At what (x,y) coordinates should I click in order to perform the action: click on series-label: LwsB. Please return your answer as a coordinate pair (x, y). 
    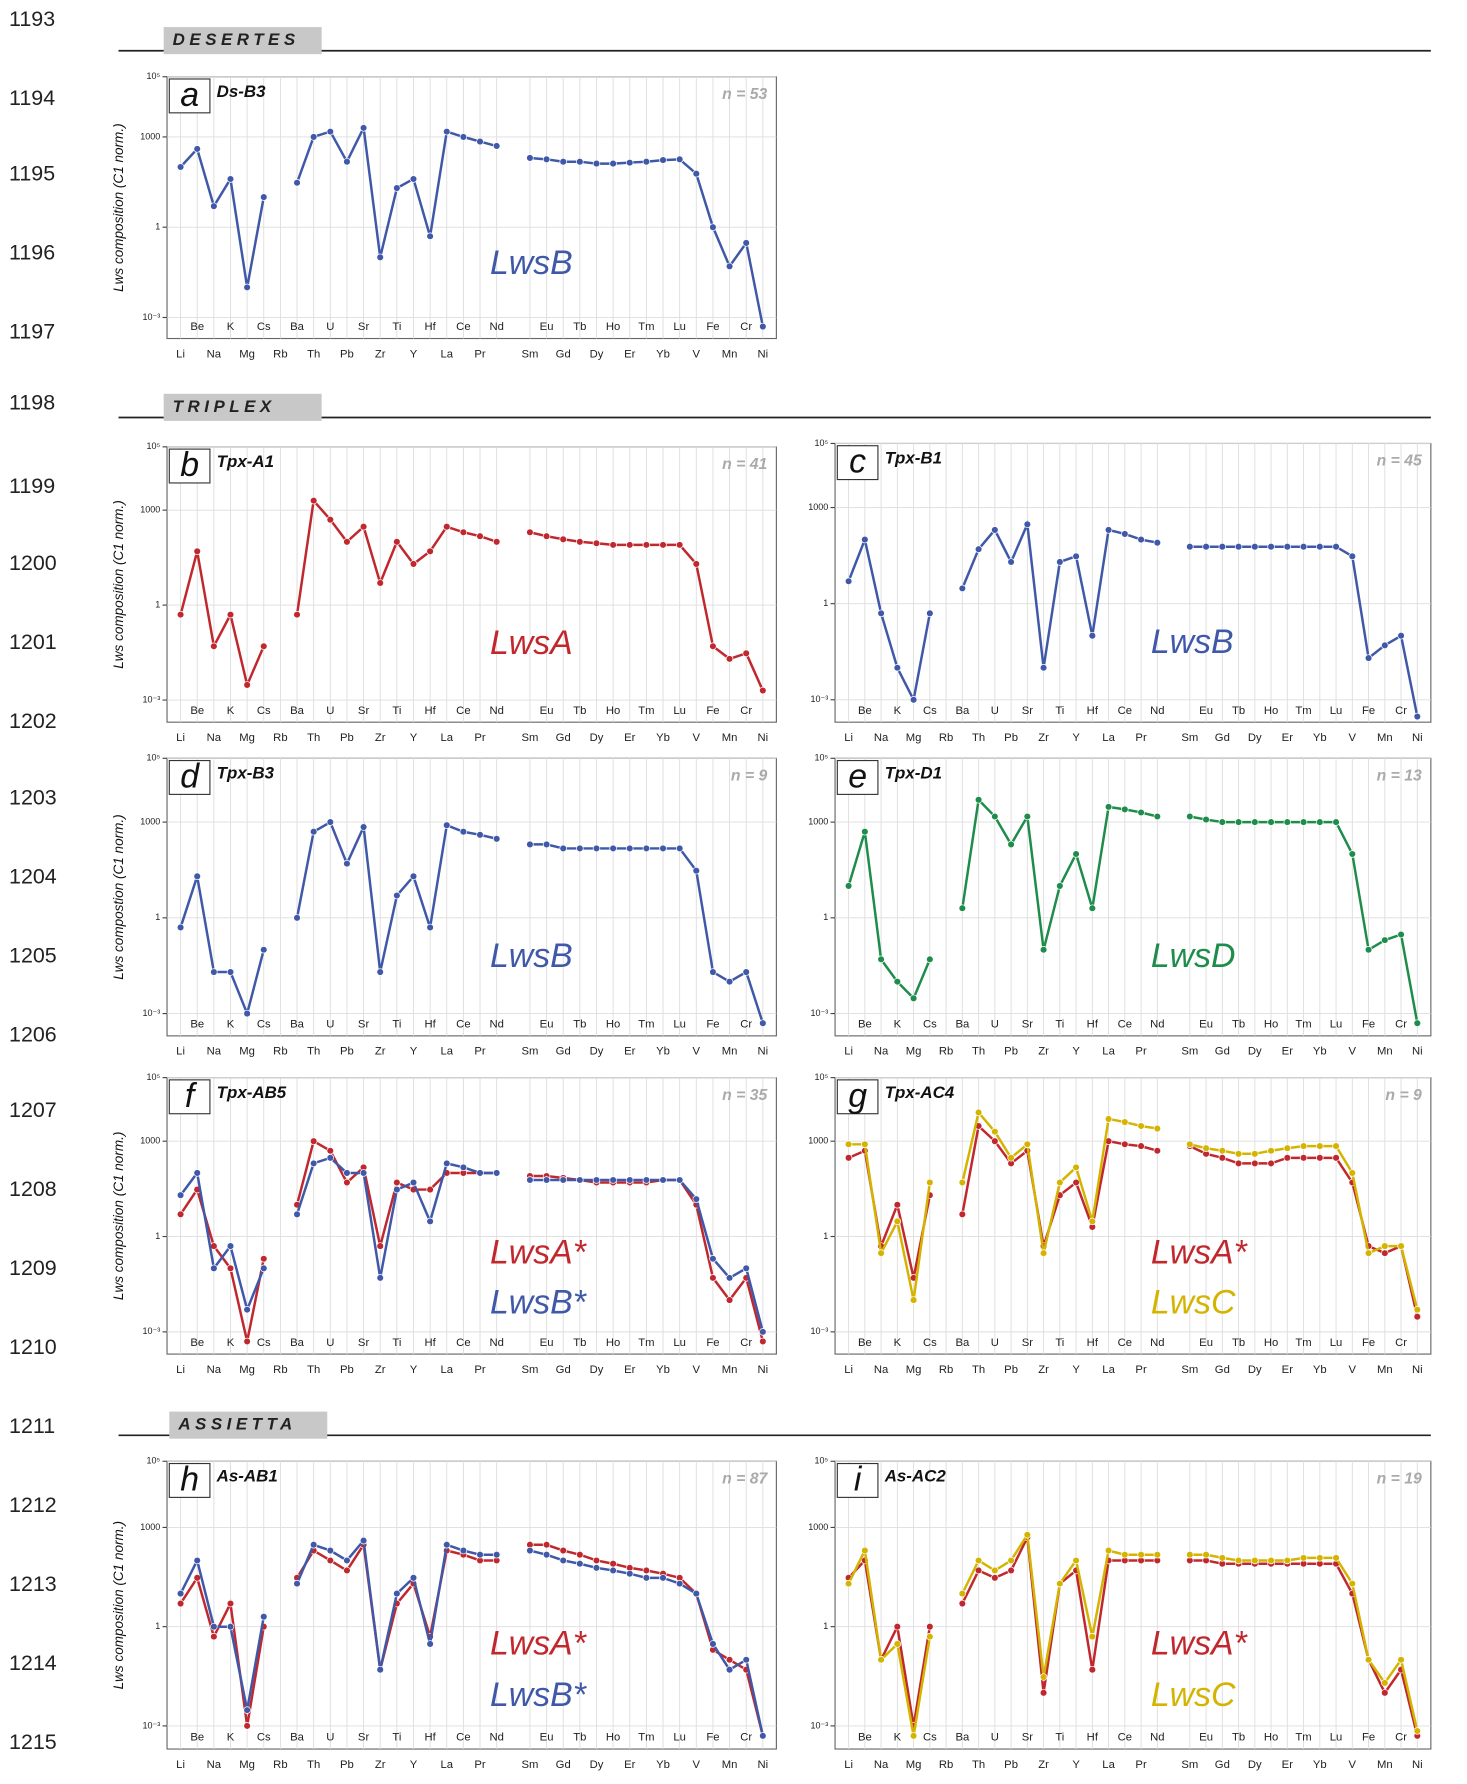
    Looking at the image, I should click on (1192, 642).